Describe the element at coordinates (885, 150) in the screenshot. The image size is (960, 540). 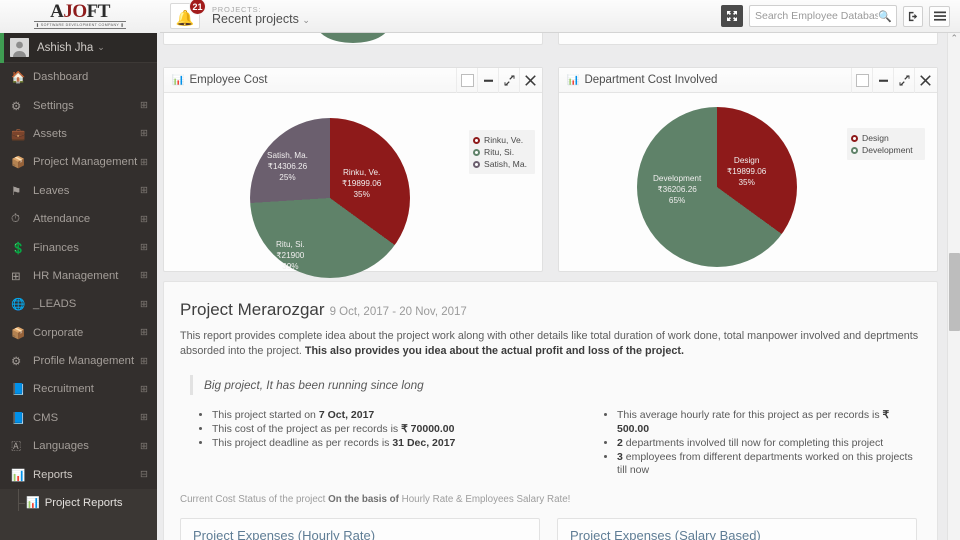
I see `legend-item: Development` at that location.